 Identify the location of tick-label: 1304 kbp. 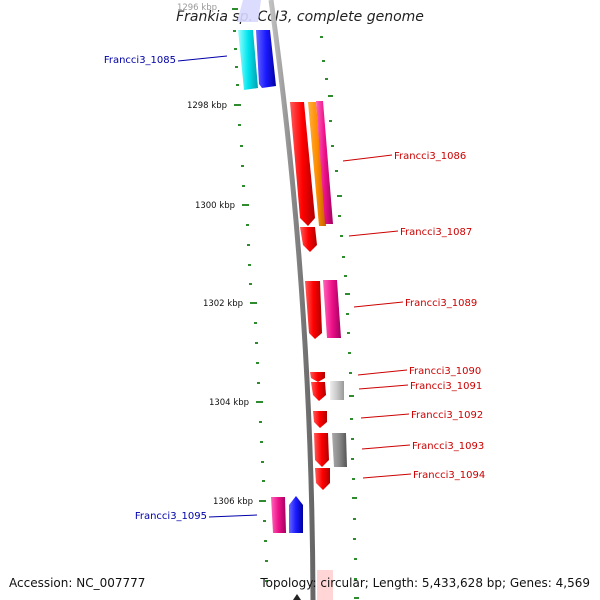
(229, 403).